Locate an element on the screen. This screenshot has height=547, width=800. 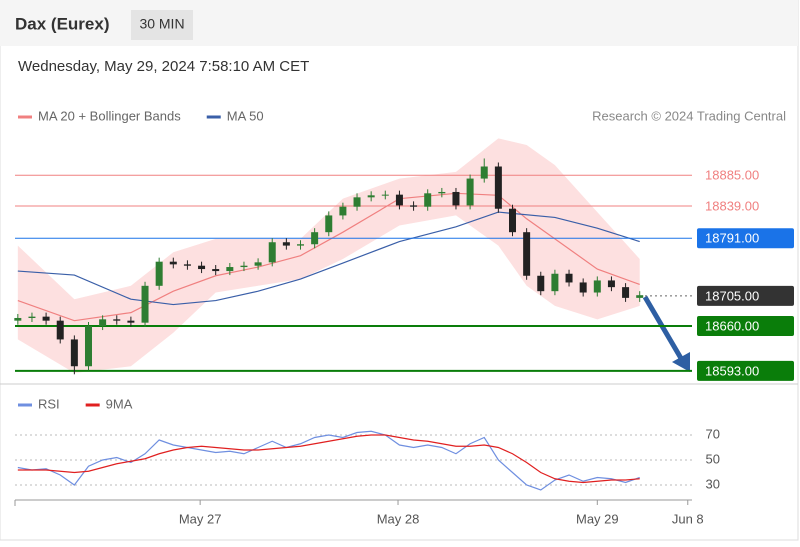
ma-line is located at coordinates (328, 258).